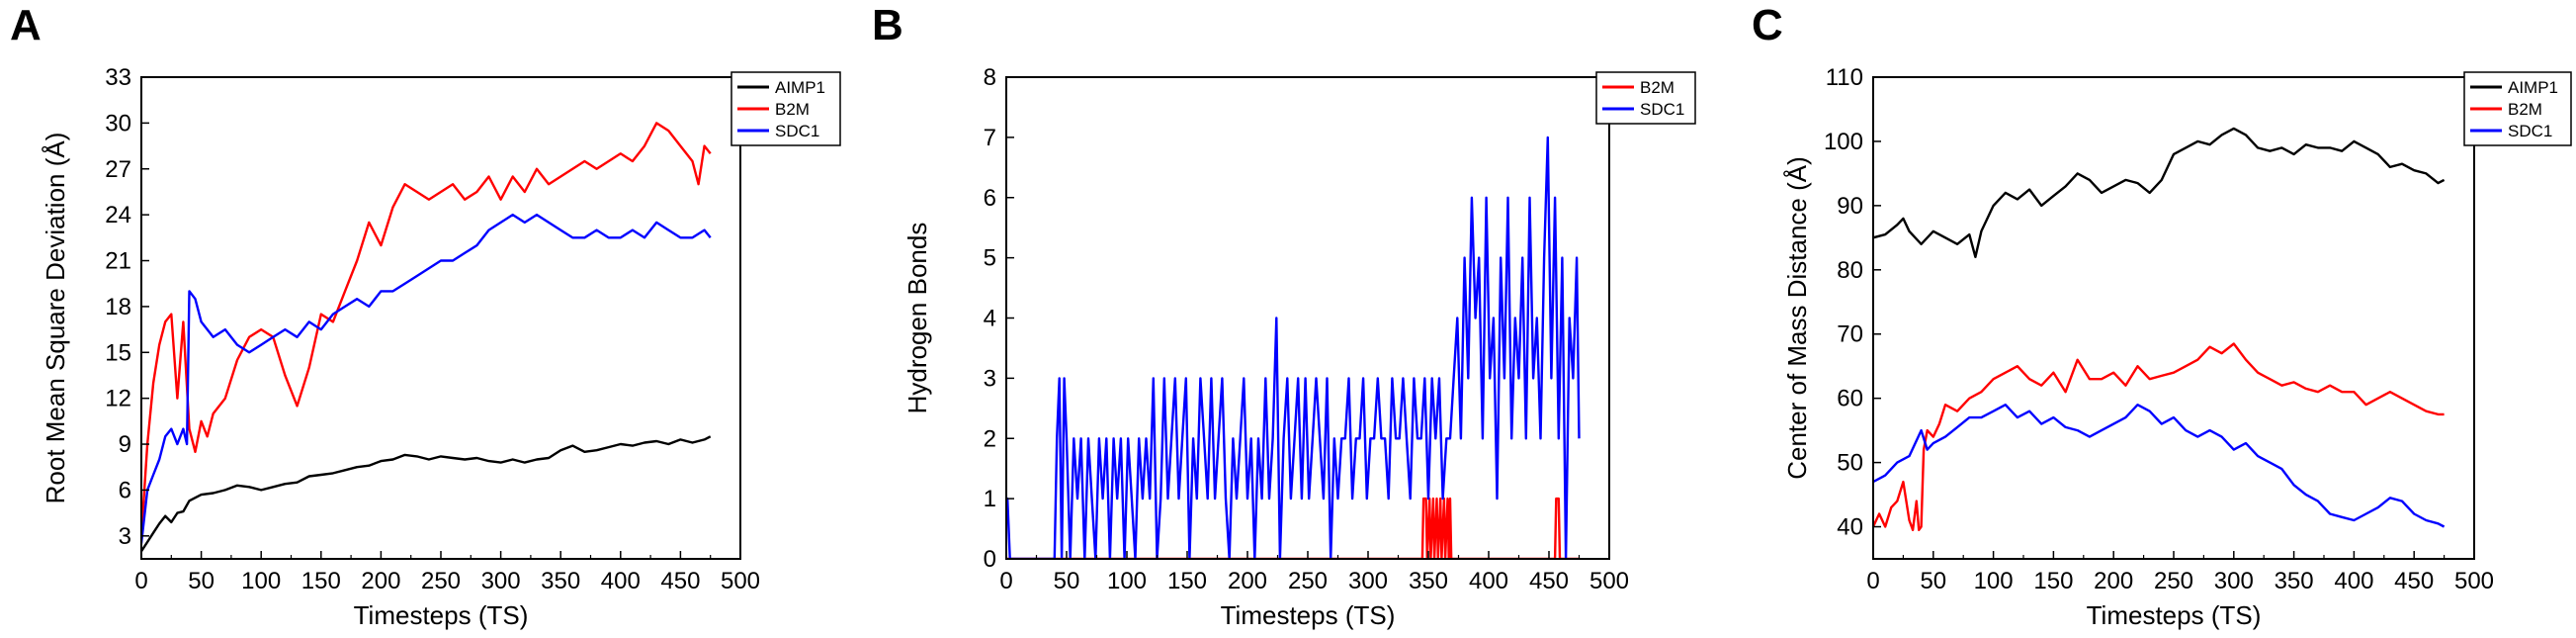  What do you see at coordinates (1844, 77) in the screenshot?
I see `y-tick-label: 110` at bounding box center [1844, 77].